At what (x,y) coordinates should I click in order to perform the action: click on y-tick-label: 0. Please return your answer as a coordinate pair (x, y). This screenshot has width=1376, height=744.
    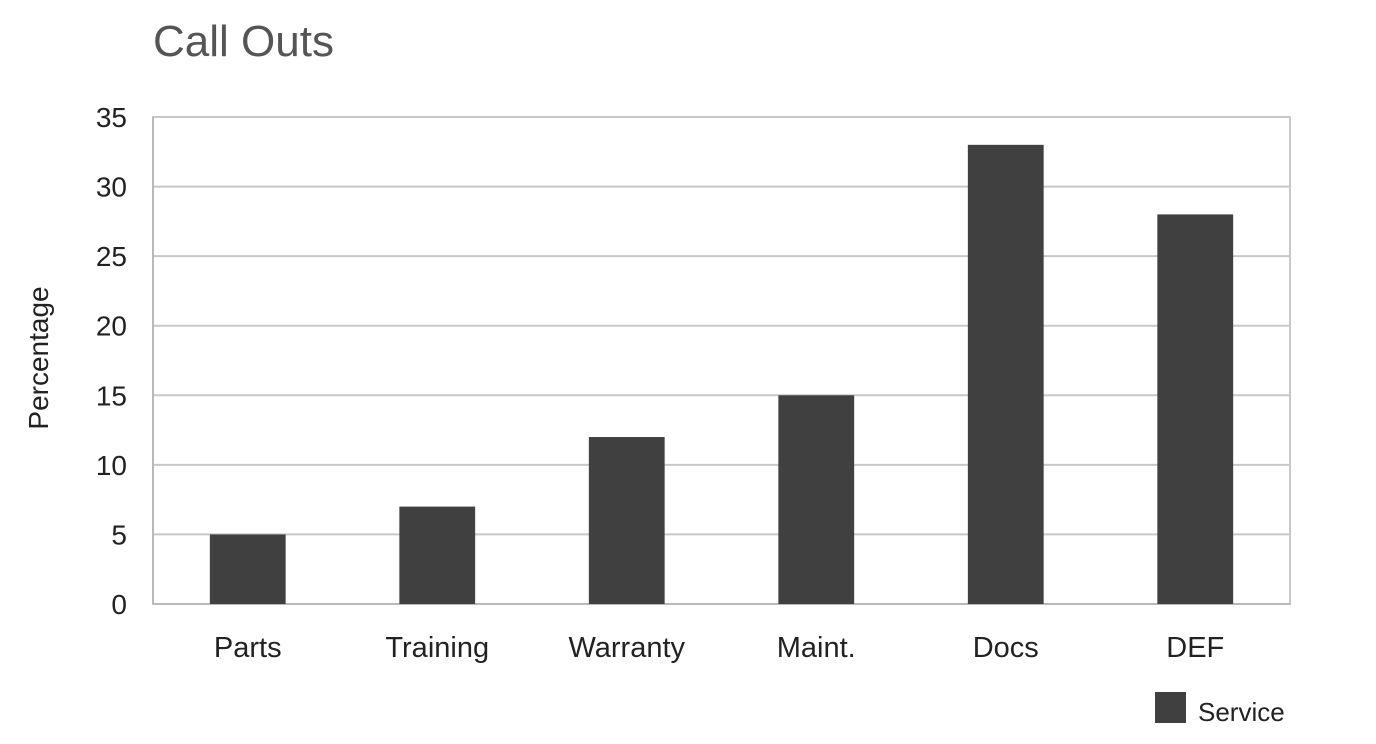
    Looking at the image, I should click on (119, 604).